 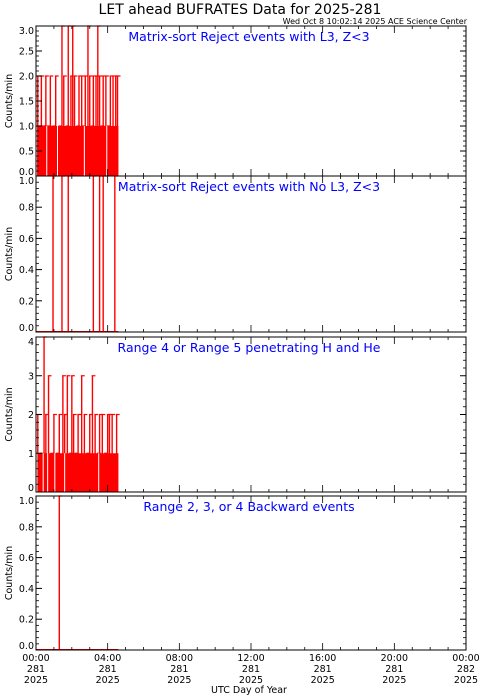 I want to click on x-tick-label: 12:00, so click(x=250, y=658).